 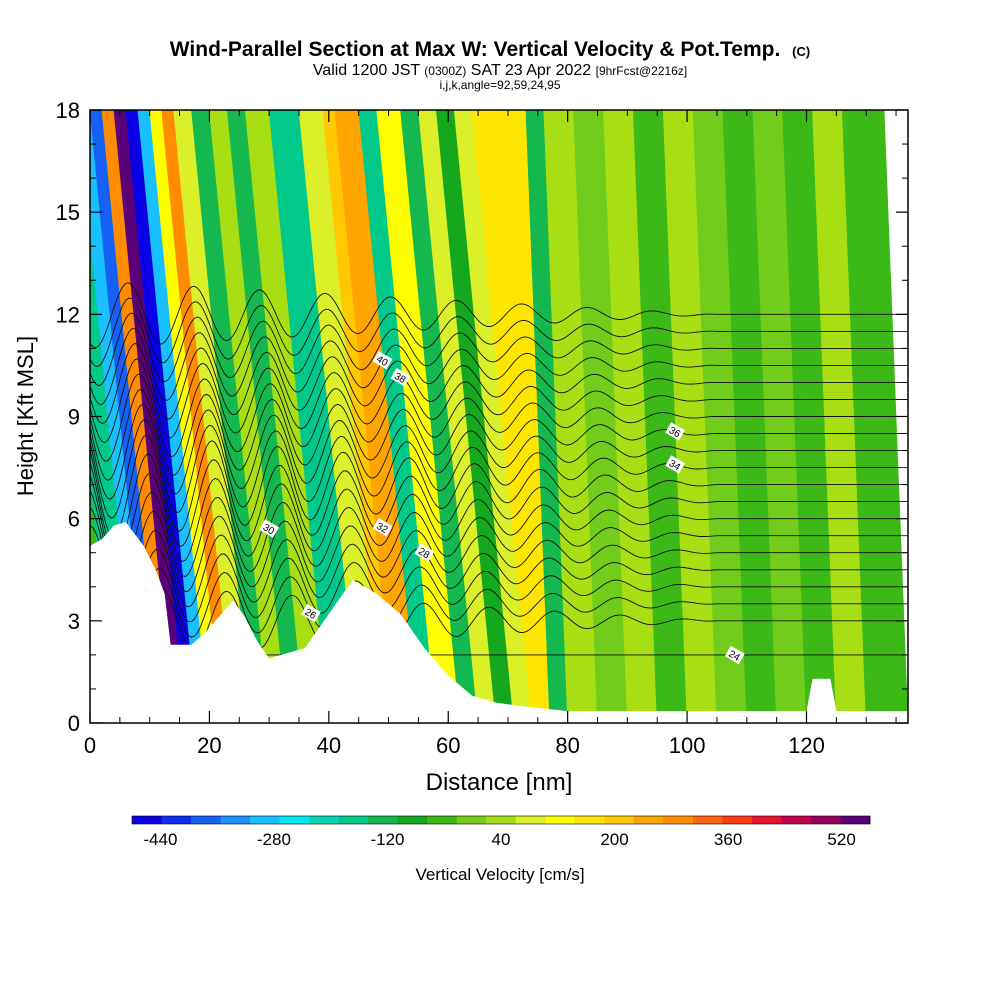 I want to click on y-tick-label: 12, so click(x=68, y=314).